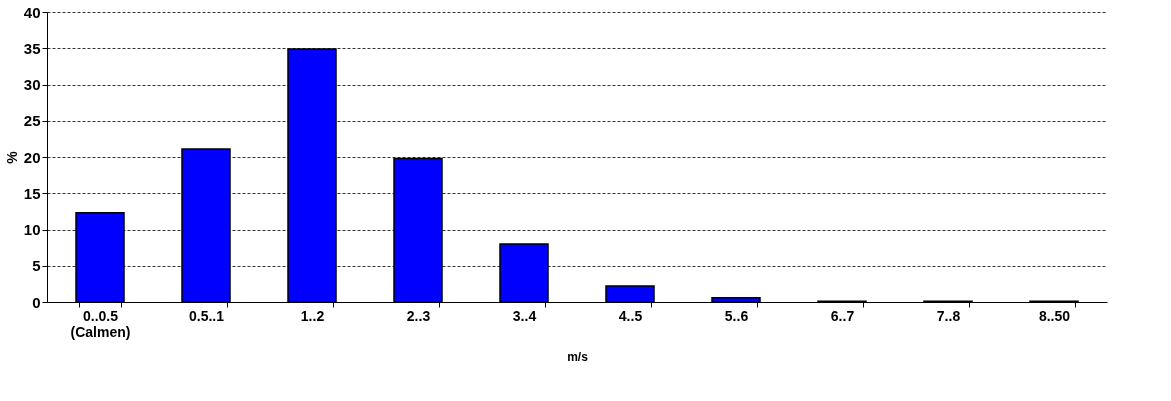 Image resolution: width=1171 pixels, height=401 pixels. Describe the element at coordinates (32, 12) in the screenshot. I see `y-tick-label: 40` at that location.